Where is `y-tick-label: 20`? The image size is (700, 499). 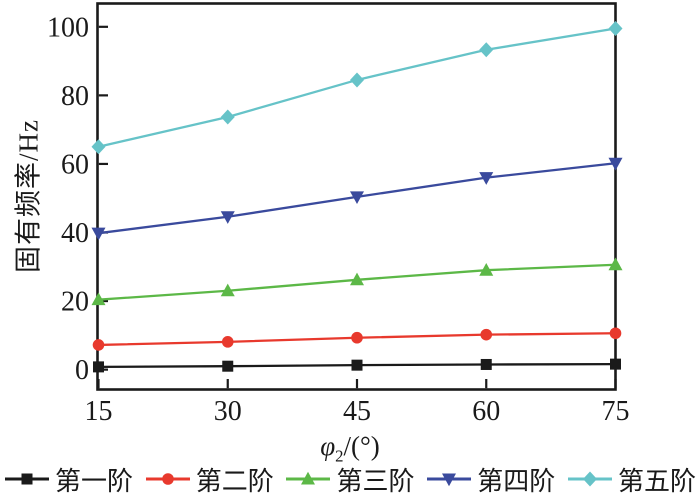
y-tick-label: 20 is located at coordinates (75, 302).